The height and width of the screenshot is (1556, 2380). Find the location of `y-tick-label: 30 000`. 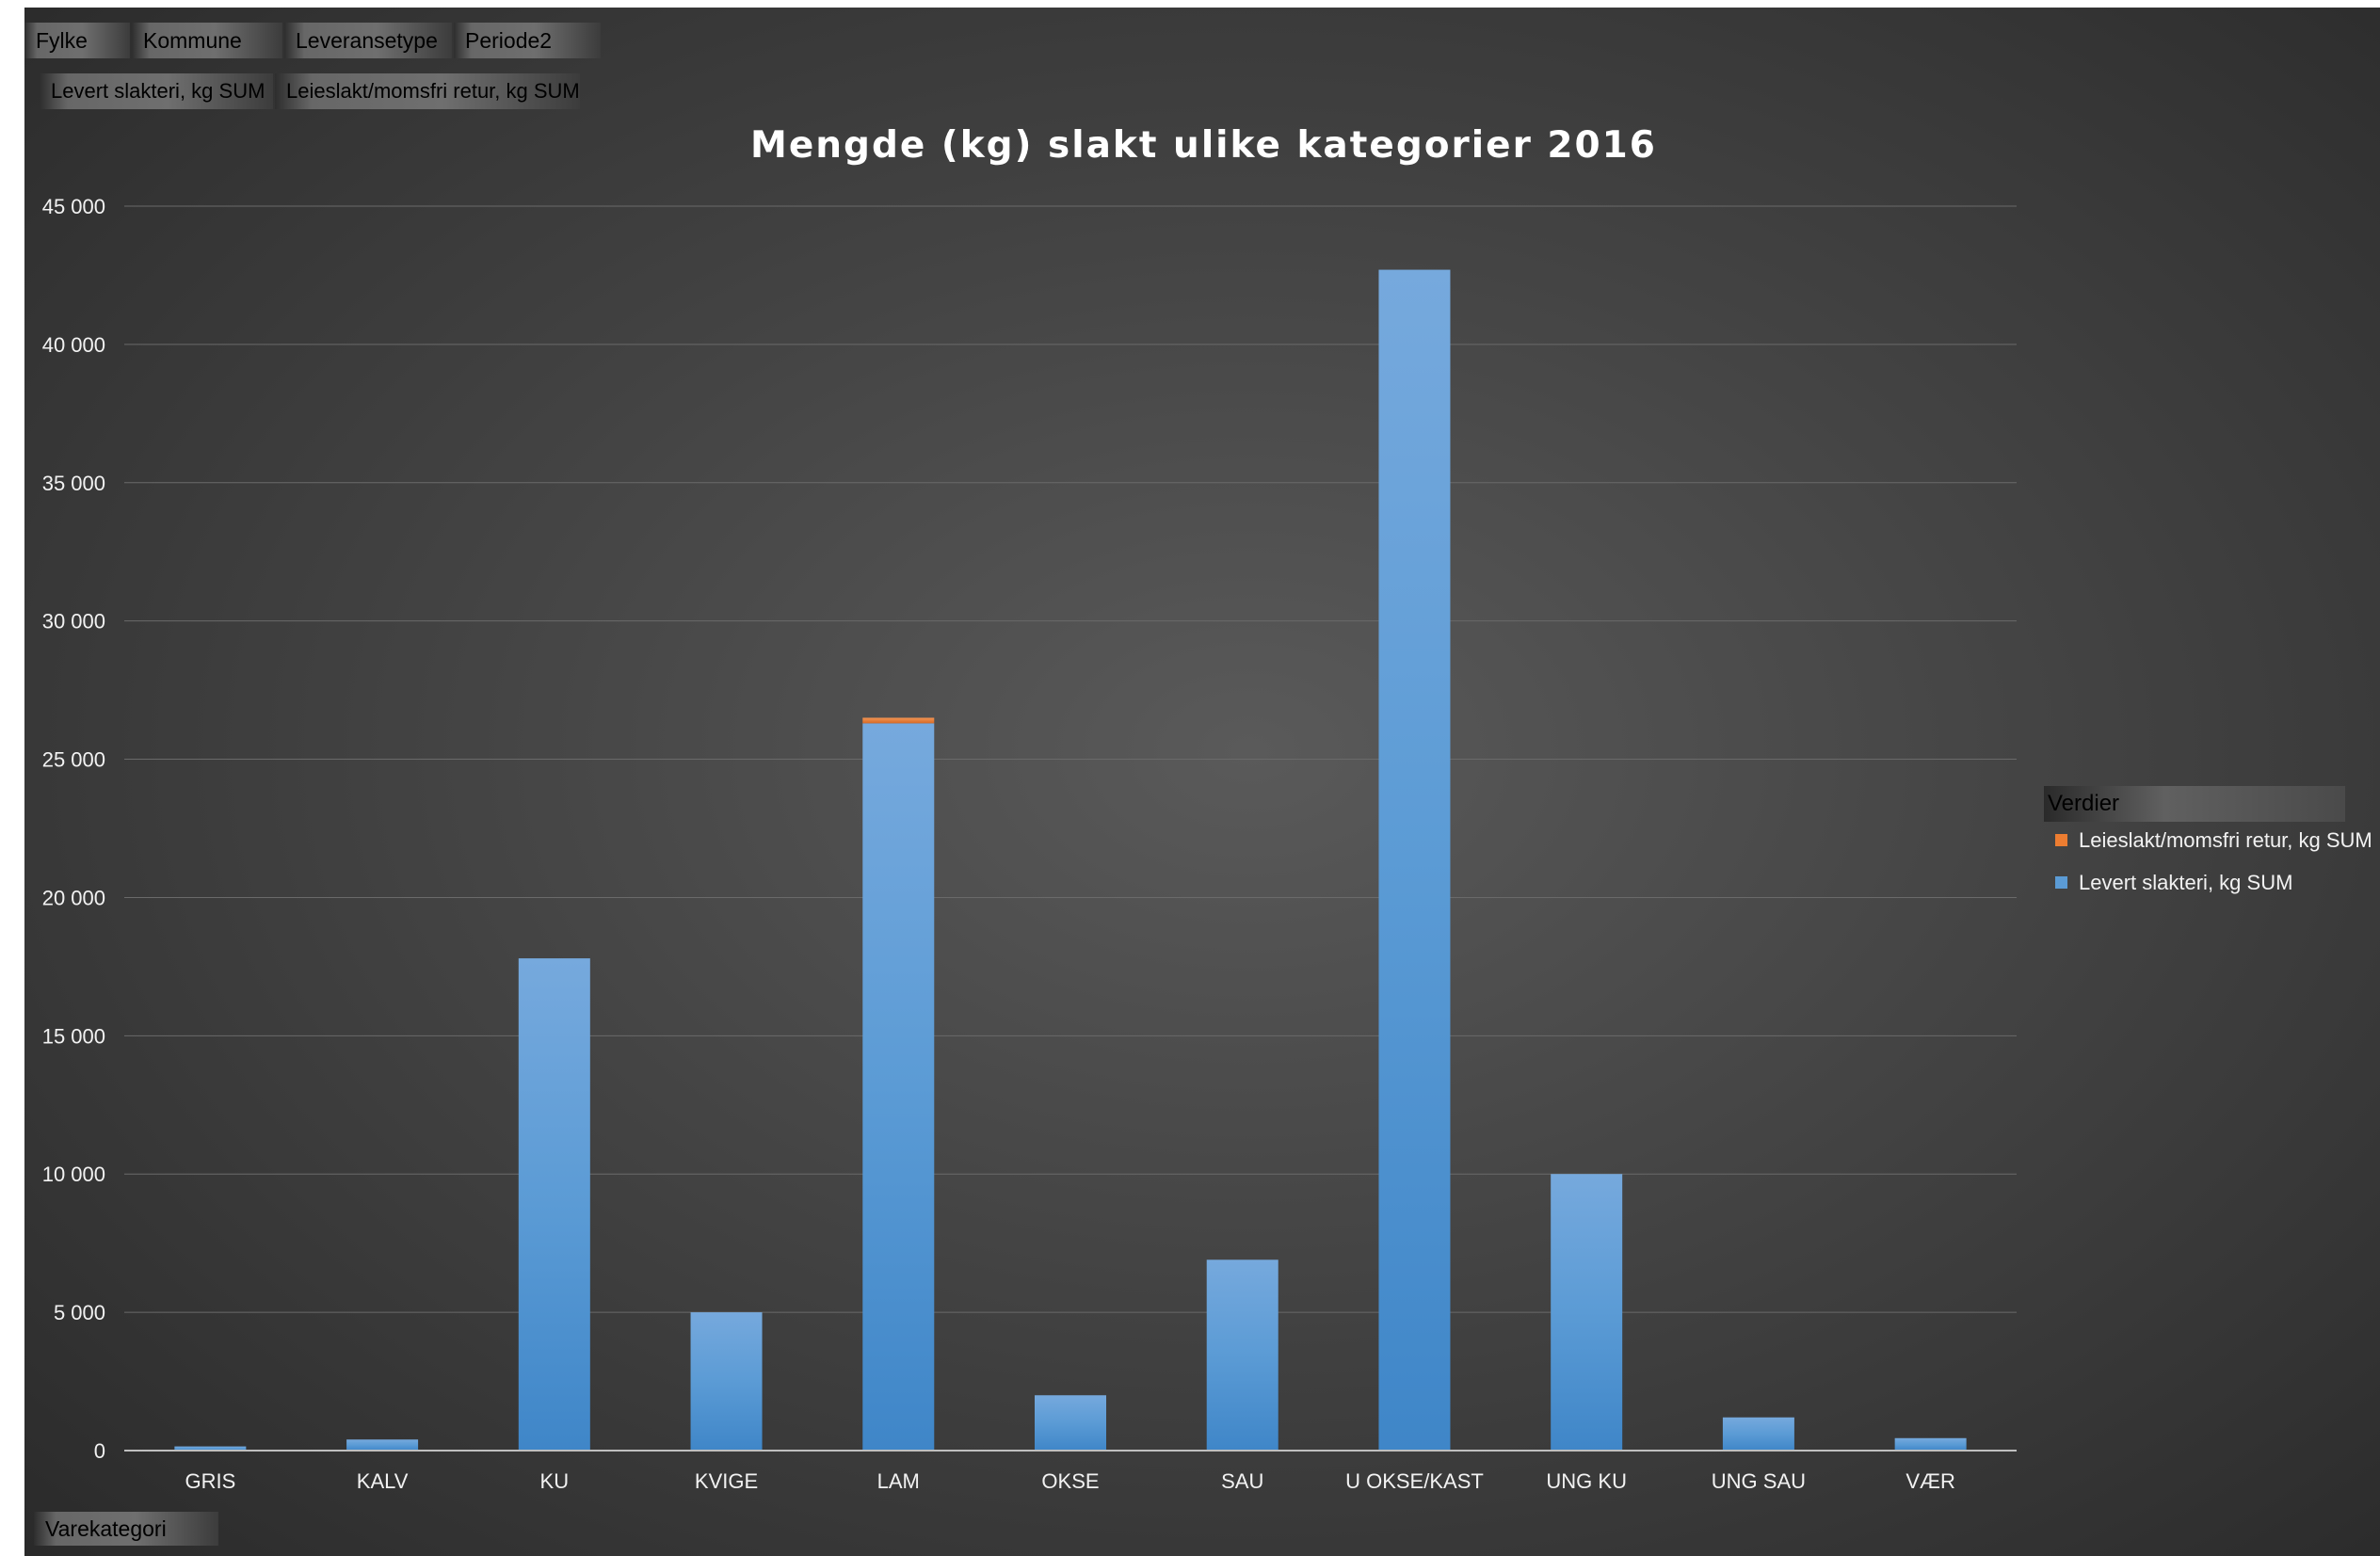

y-tick-label: 30 000 is located at coordinates (74, 622).